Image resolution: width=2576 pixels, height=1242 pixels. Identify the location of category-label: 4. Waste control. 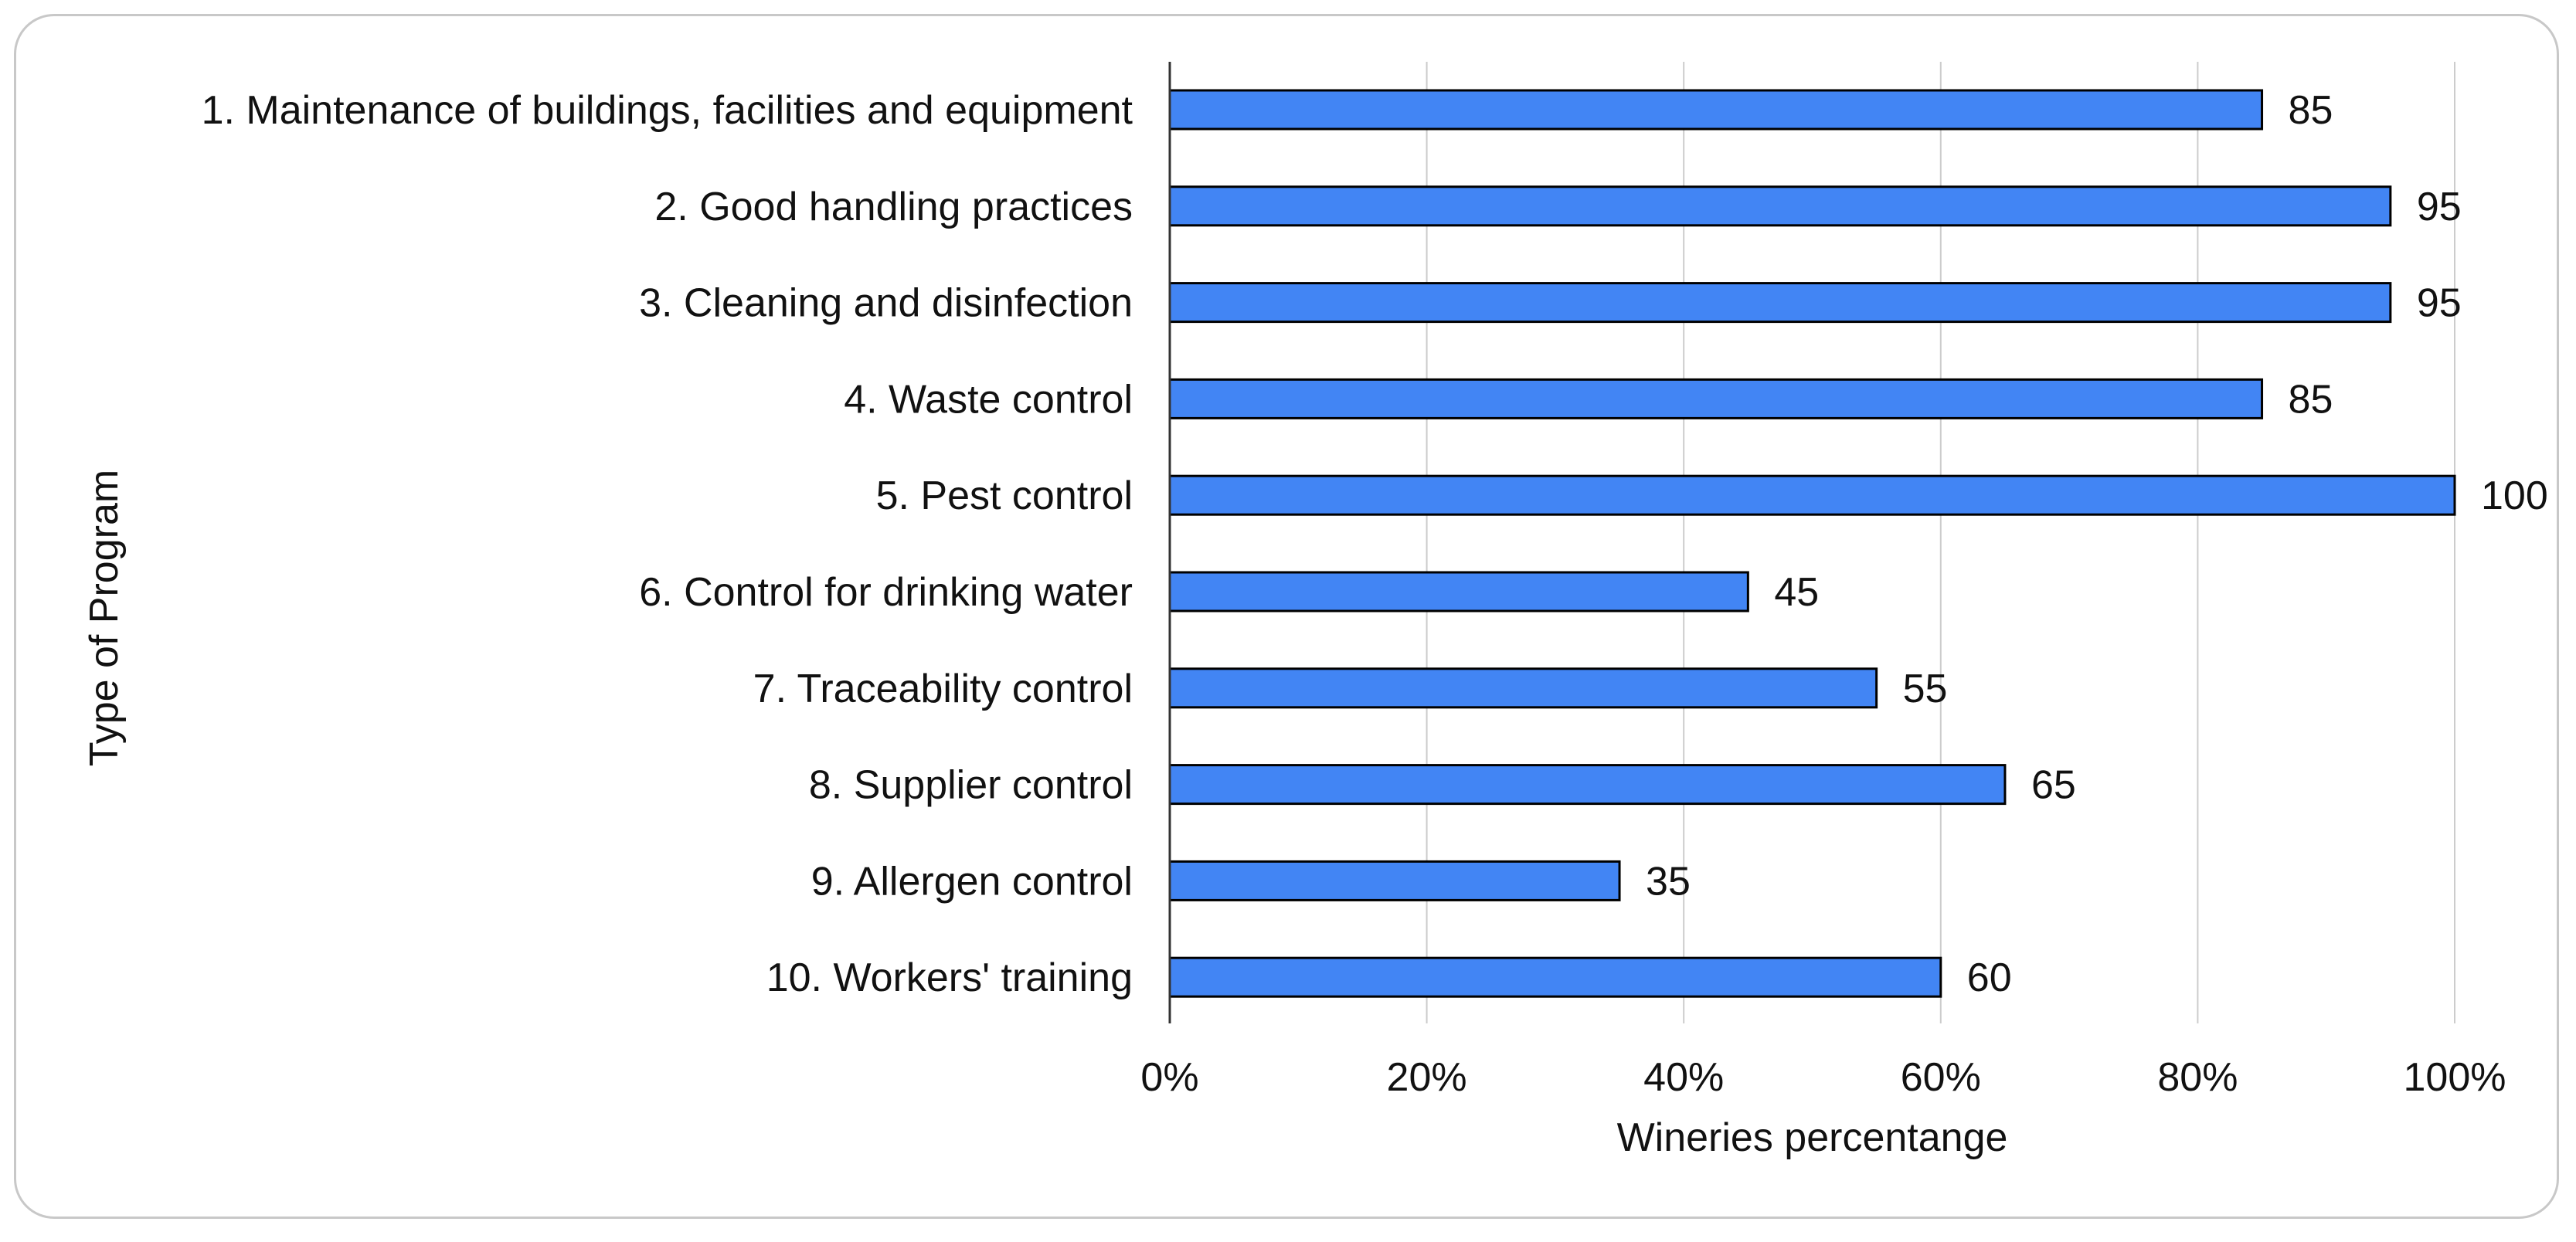
(988, 399).